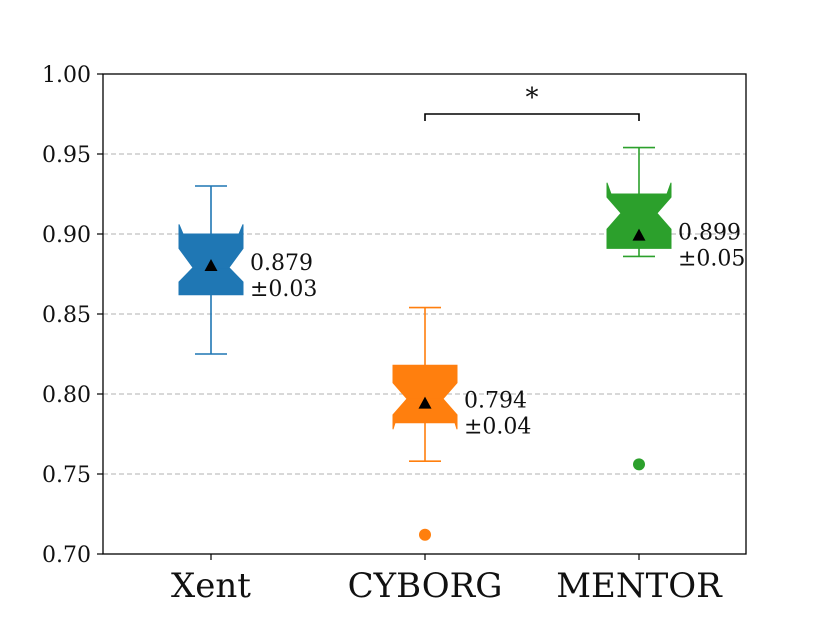 Image resolution: width=830 pixels, height=623 pixels. What do you see at coordinates (709, 233) in the screenshot?
I see `annotation-mean: 0.899` at bounding box center [709, 233].